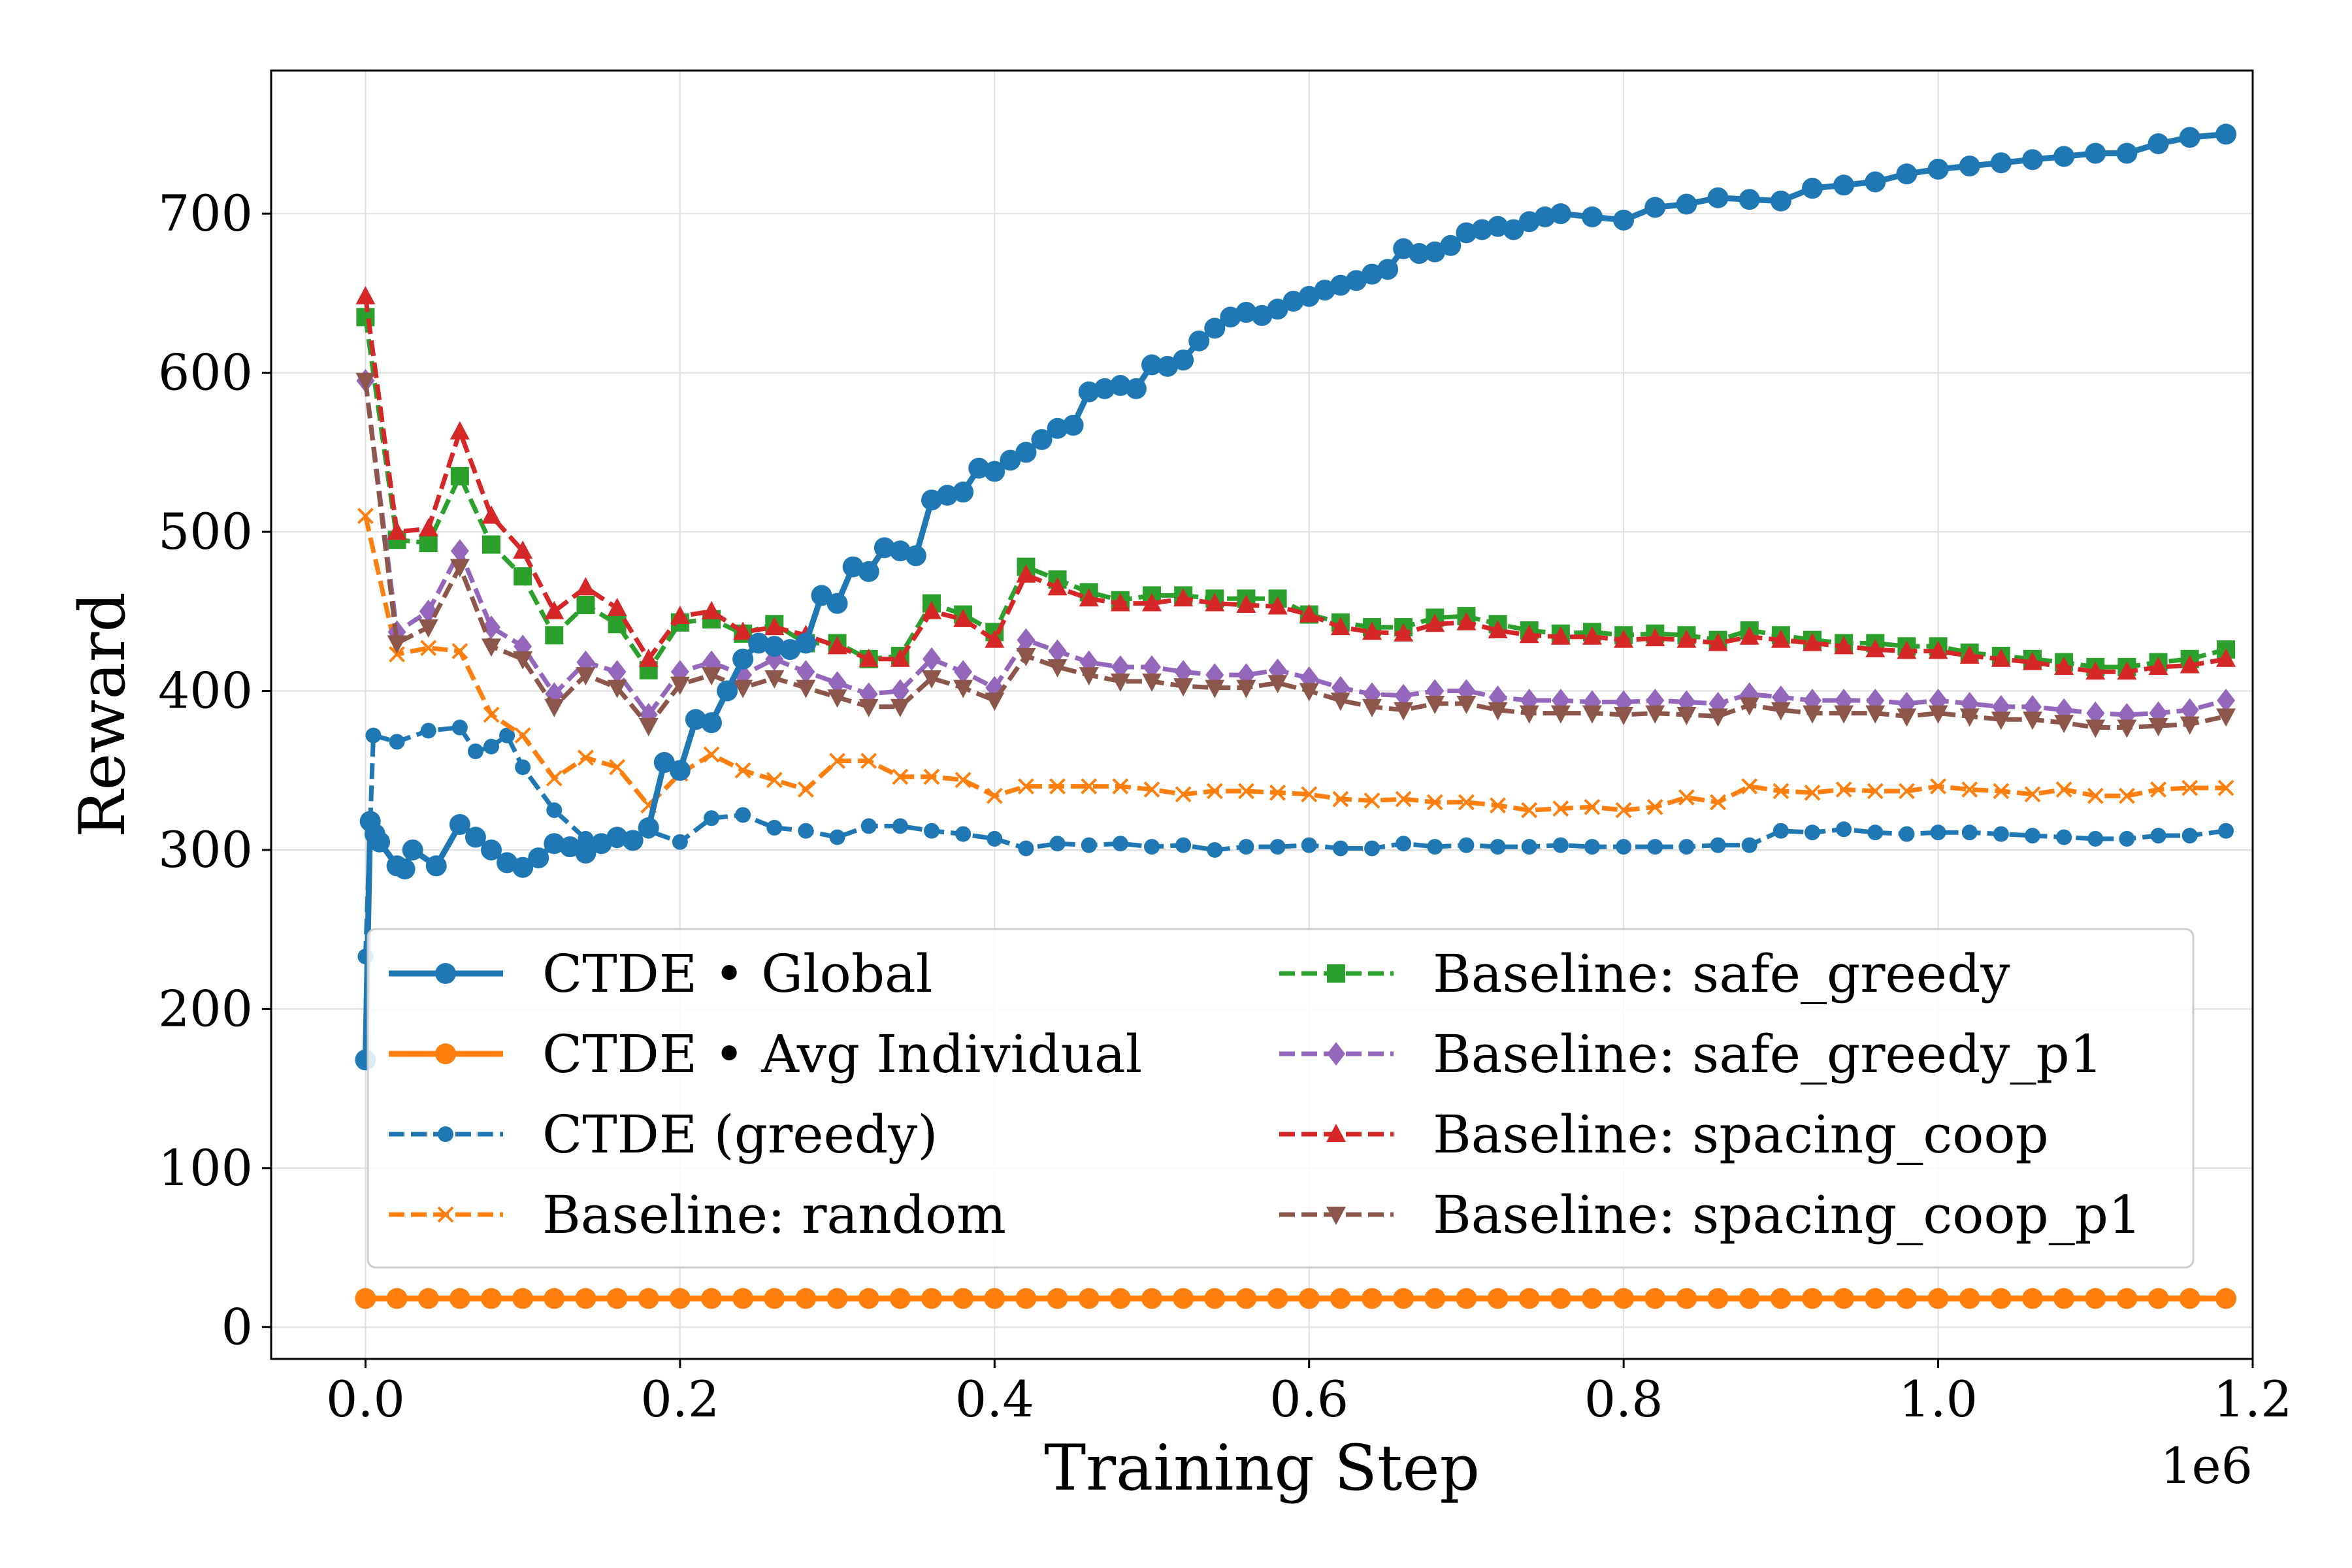  What do you see at coordinates (445, 1214) in the screenshot?
I see `legend-marker` at bounding box center [445, 1214].